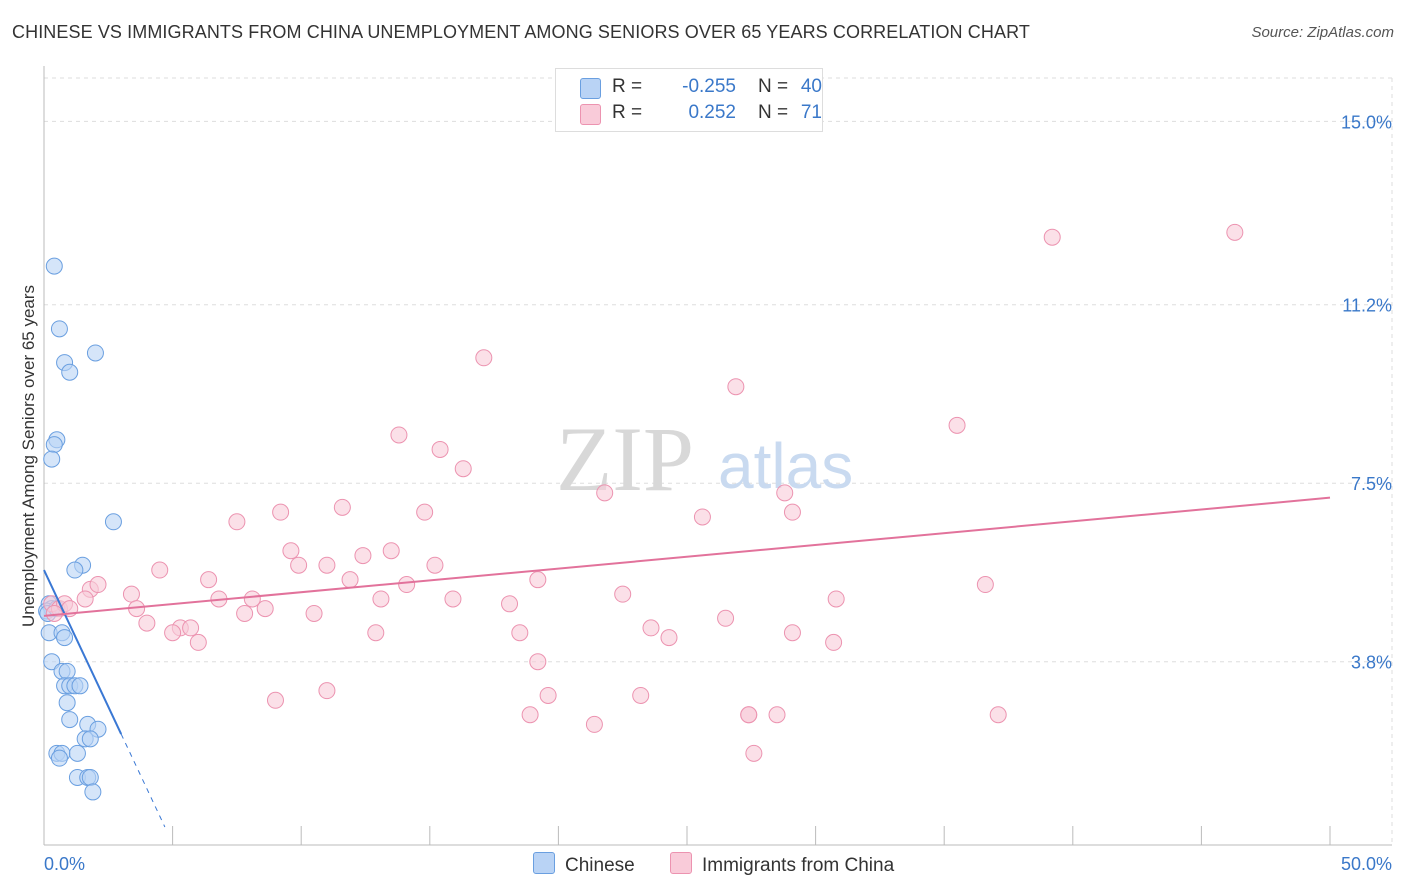  Describe the element at coordinates (687, 556) in the screenshot. I see `trend-line-immigrants` at that location.